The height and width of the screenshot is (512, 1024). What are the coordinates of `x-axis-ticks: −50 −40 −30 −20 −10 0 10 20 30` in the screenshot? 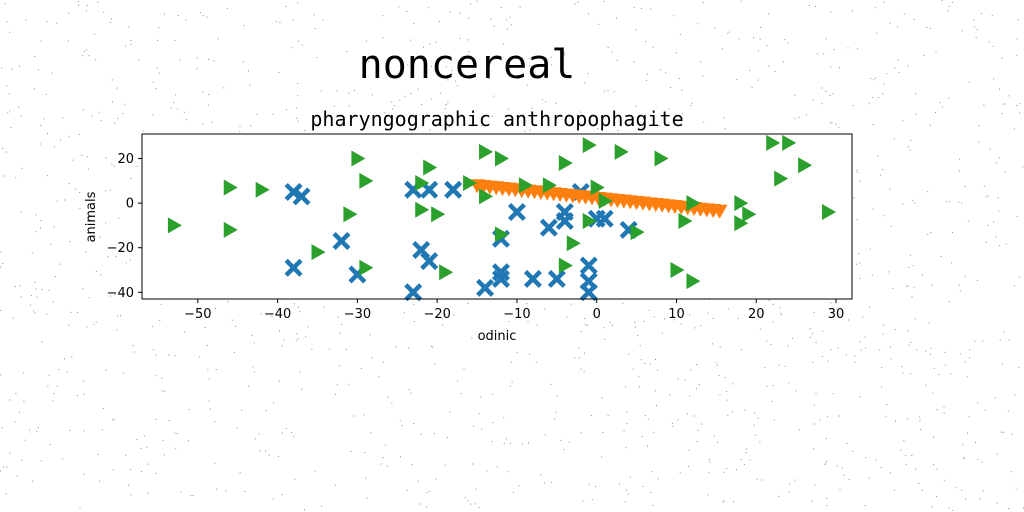 It's located at (514, 310).